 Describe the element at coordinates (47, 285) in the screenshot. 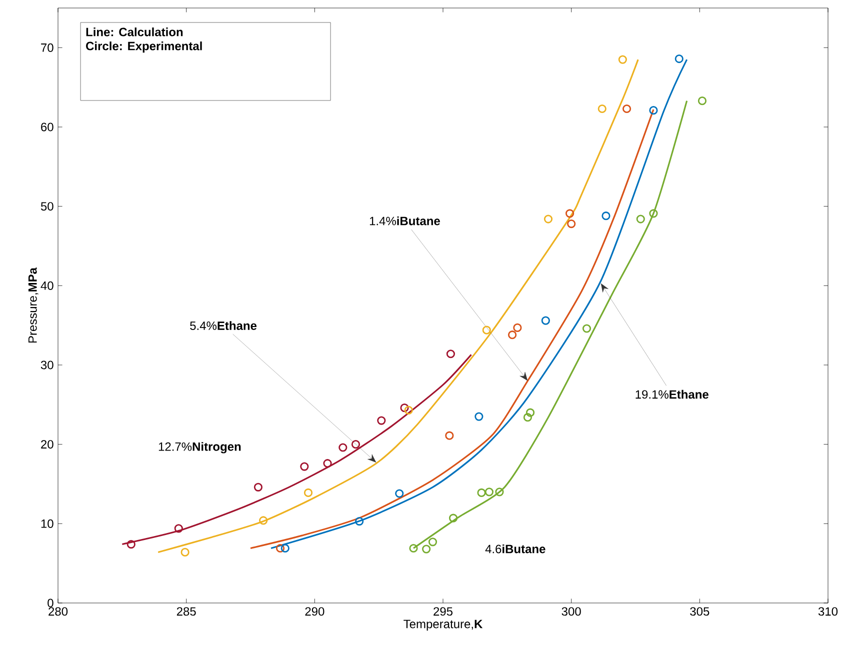

I see `y-tick-label: 40` at that location.